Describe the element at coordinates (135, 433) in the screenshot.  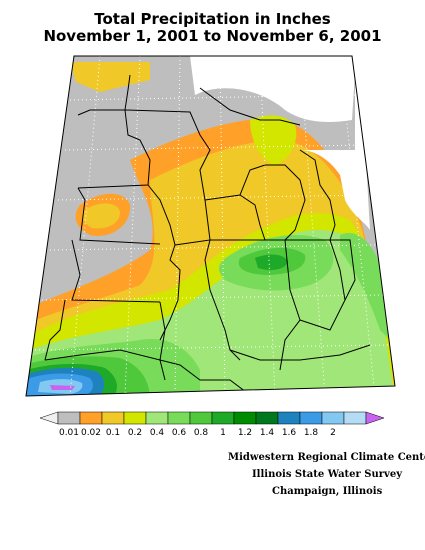
I see `legend-label: 0.2` at that location.